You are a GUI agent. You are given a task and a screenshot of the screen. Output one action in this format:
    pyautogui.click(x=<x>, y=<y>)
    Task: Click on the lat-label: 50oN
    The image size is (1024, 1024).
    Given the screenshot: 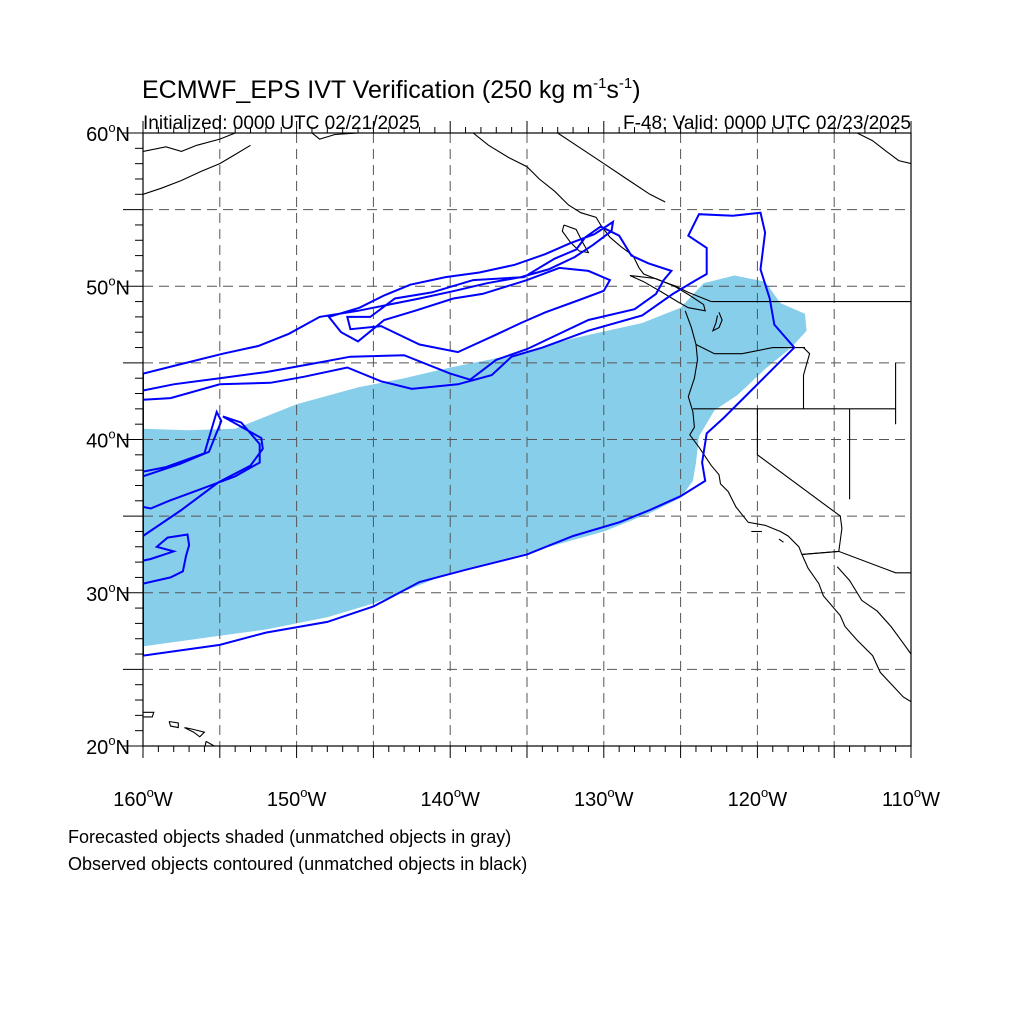 What is the action you would take?
    pyautogui.click(x=108, y=286)
    